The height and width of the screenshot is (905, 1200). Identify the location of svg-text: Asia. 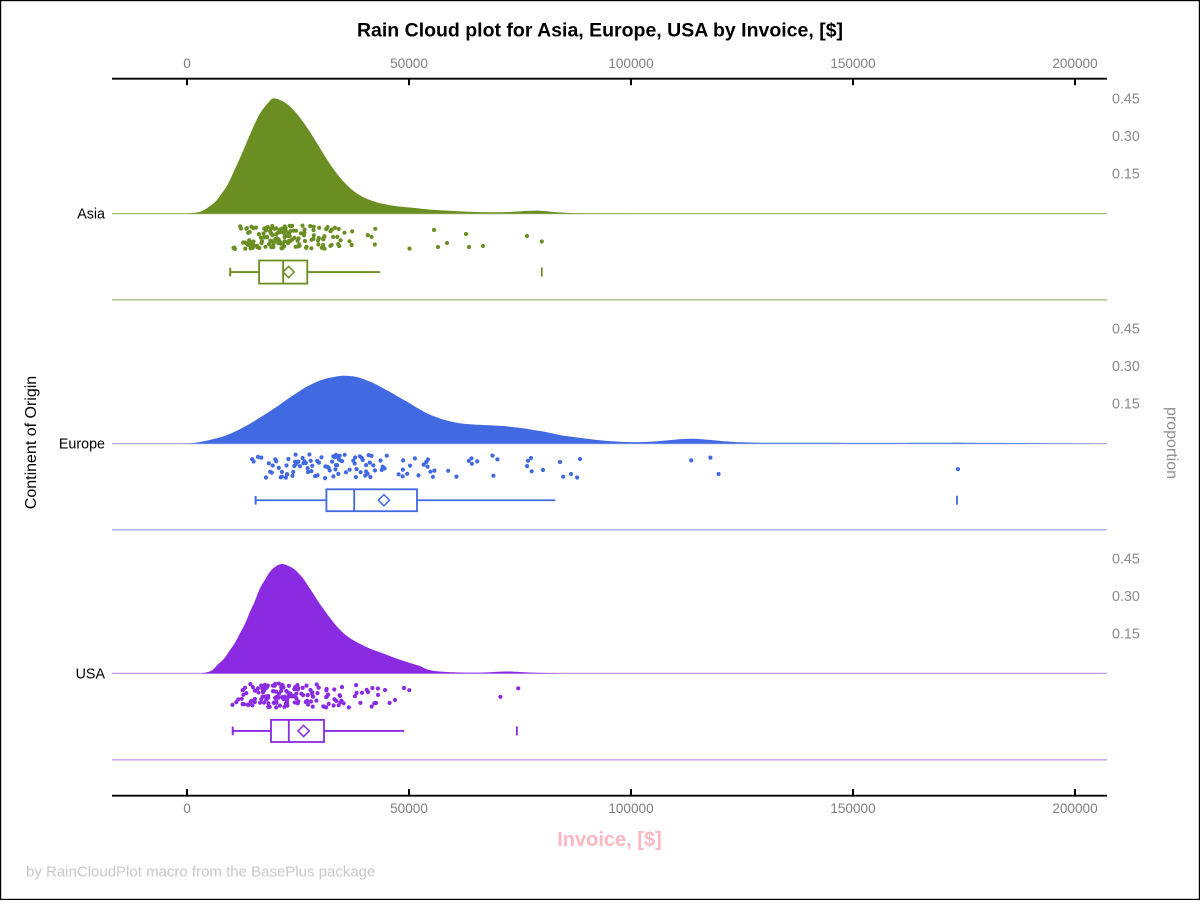
(91, 215).